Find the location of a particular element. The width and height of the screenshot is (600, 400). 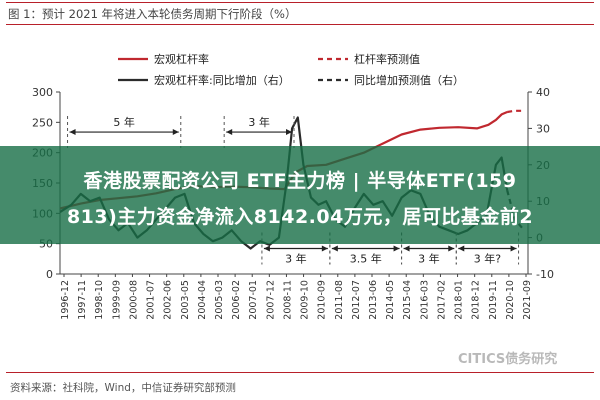

x-tick-label: 2007-01 is located at coordinates (253, 300).